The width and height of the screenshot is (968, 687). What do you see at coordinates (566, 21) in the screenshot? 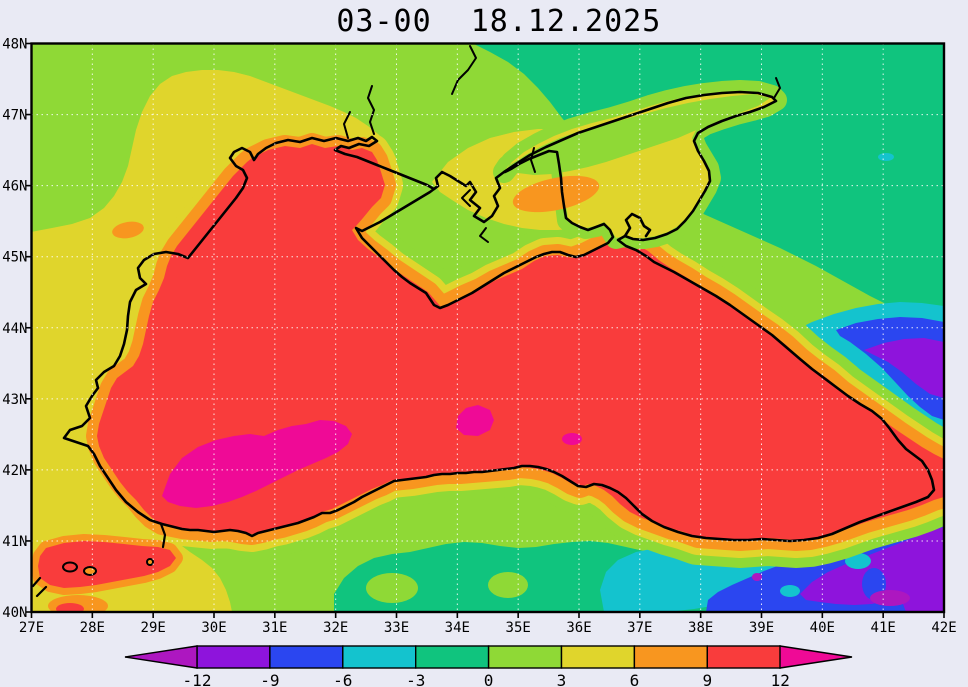
I see `title-date: 18.12.2025` at bounding box center [566, 21].